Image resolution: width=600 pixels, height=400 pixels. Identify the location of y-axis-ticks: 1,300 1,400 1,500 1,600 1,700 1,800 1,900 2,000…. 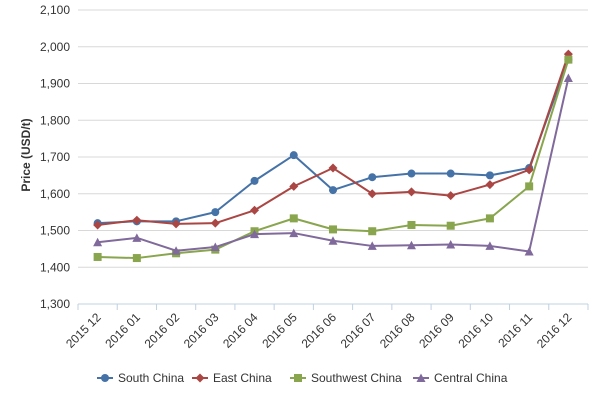
(55, 157).